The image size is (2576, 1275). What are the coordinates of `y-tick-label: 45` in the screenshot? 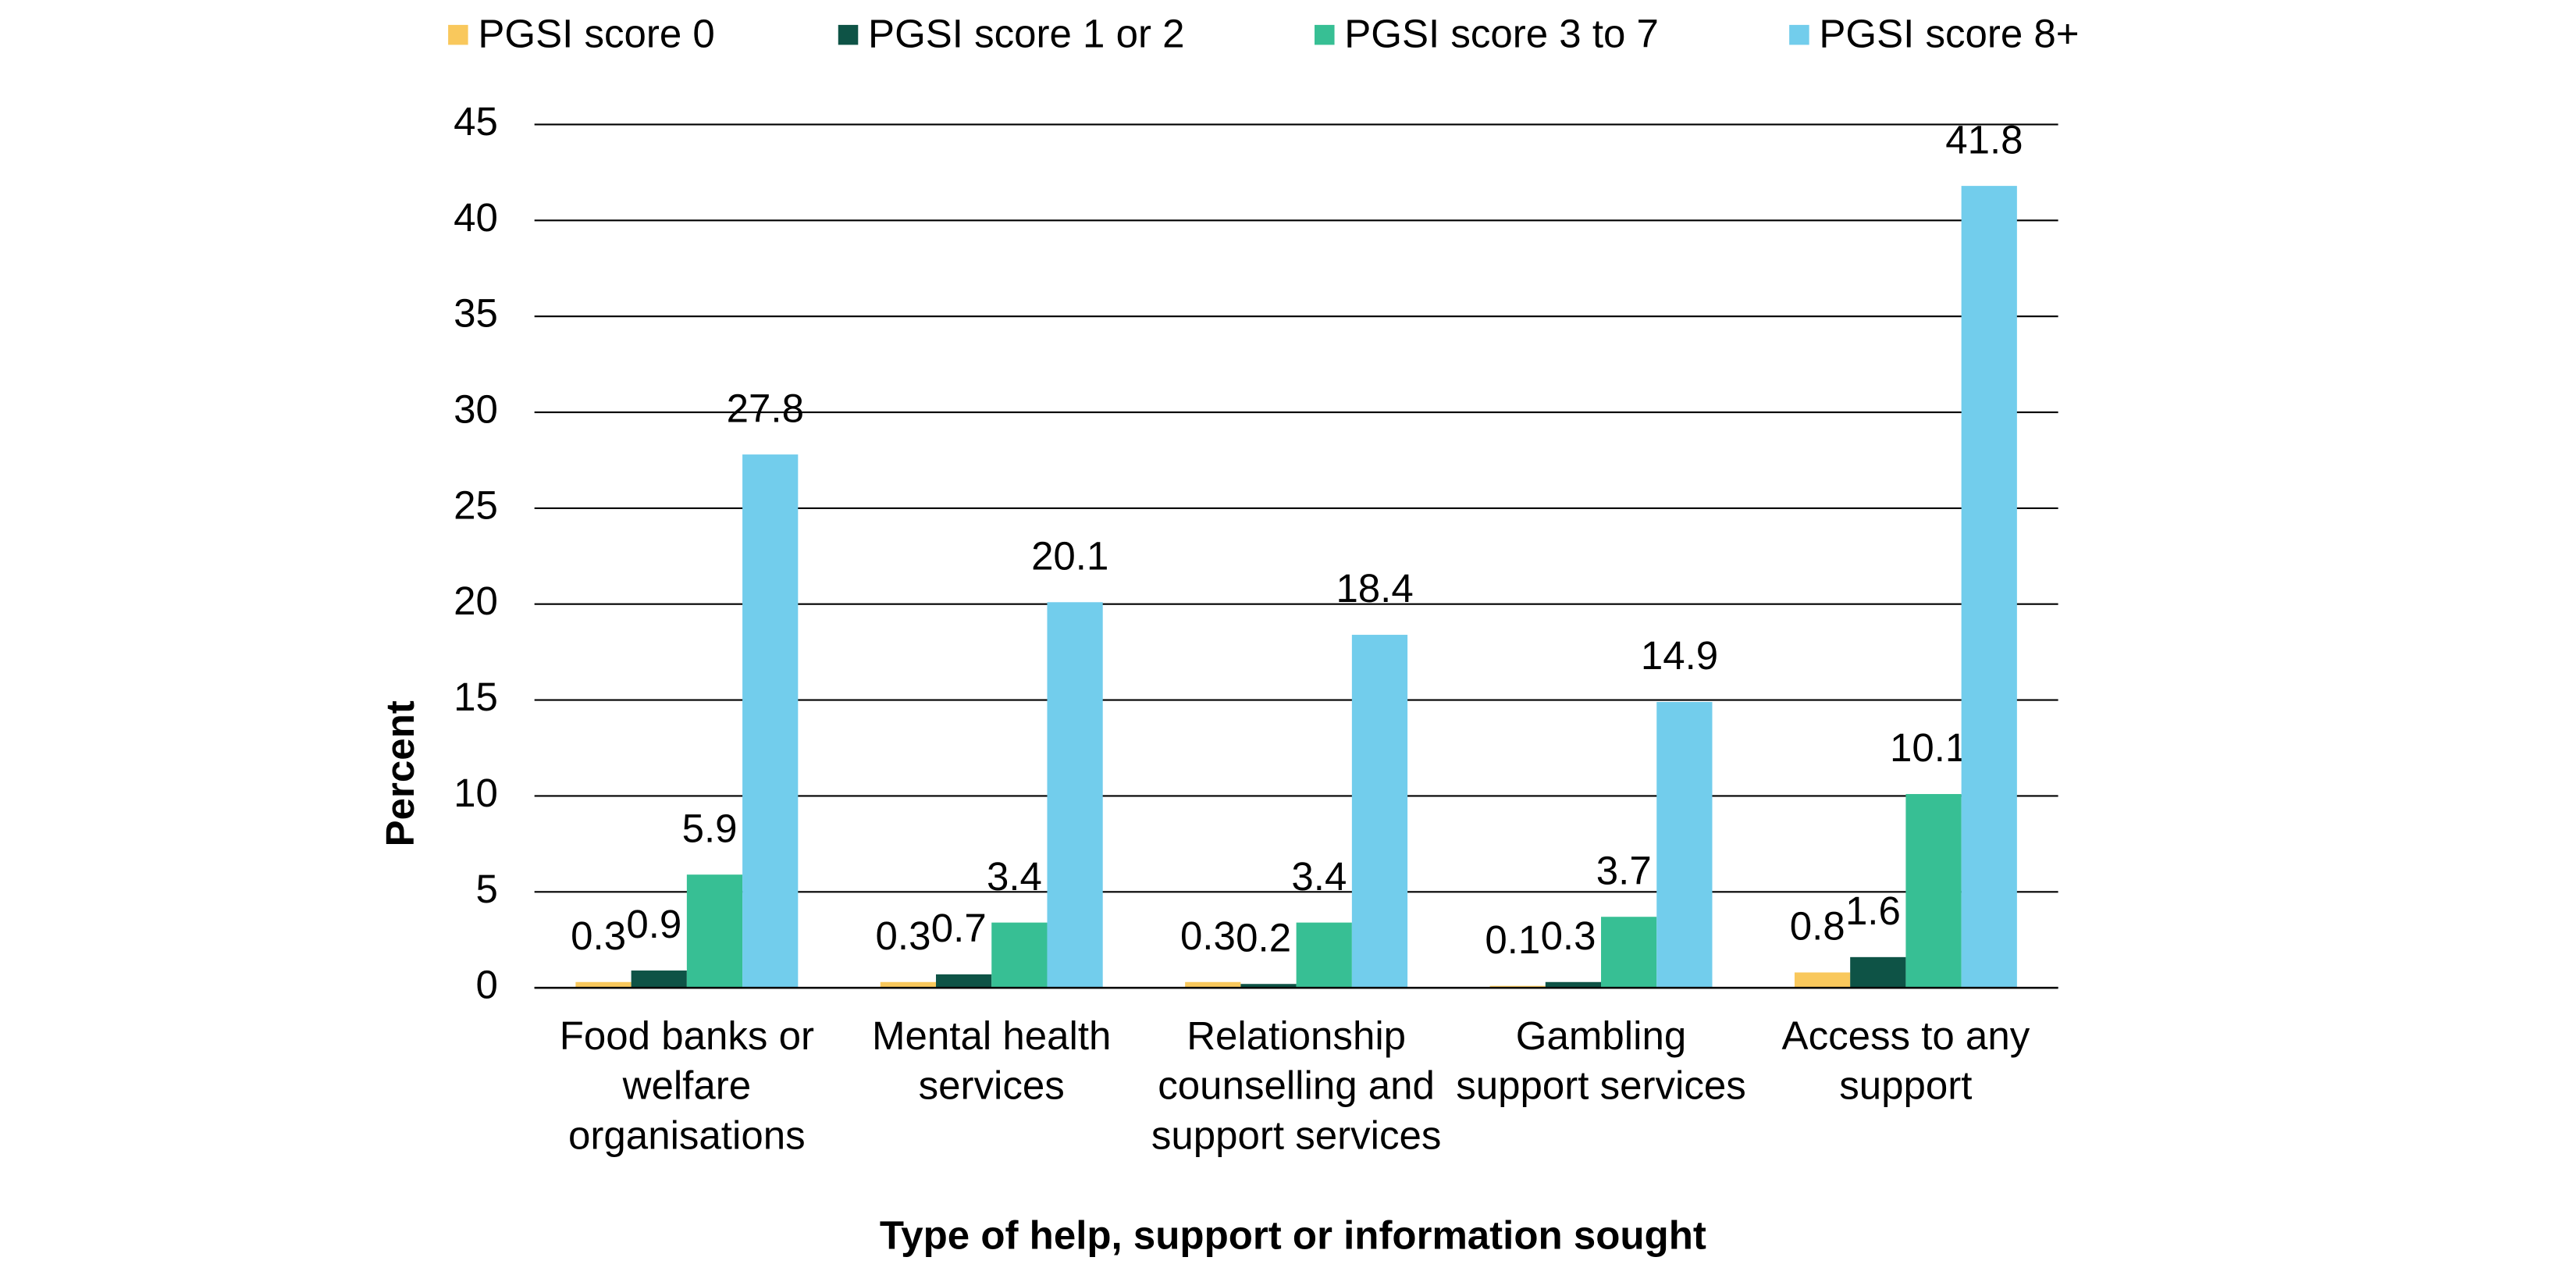 It's located at (476, 121).